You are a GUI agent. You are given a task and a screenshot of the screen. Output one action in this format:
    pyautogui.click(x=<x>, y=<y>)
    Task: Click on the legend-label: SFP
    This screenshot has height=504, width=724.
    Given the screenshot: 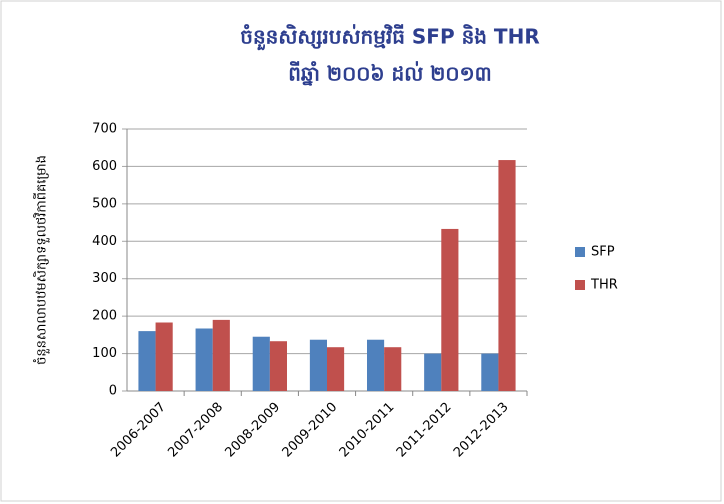 What is the action you would take?
    pyautogui.click(x=603, y=252)
    